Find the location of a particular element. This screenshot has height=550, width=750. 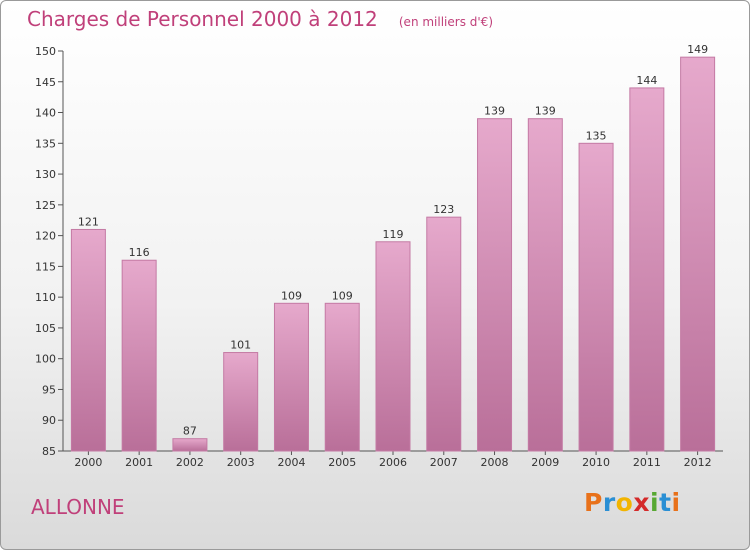

y-tick-label: 140 is located at coordinates (45, 113).